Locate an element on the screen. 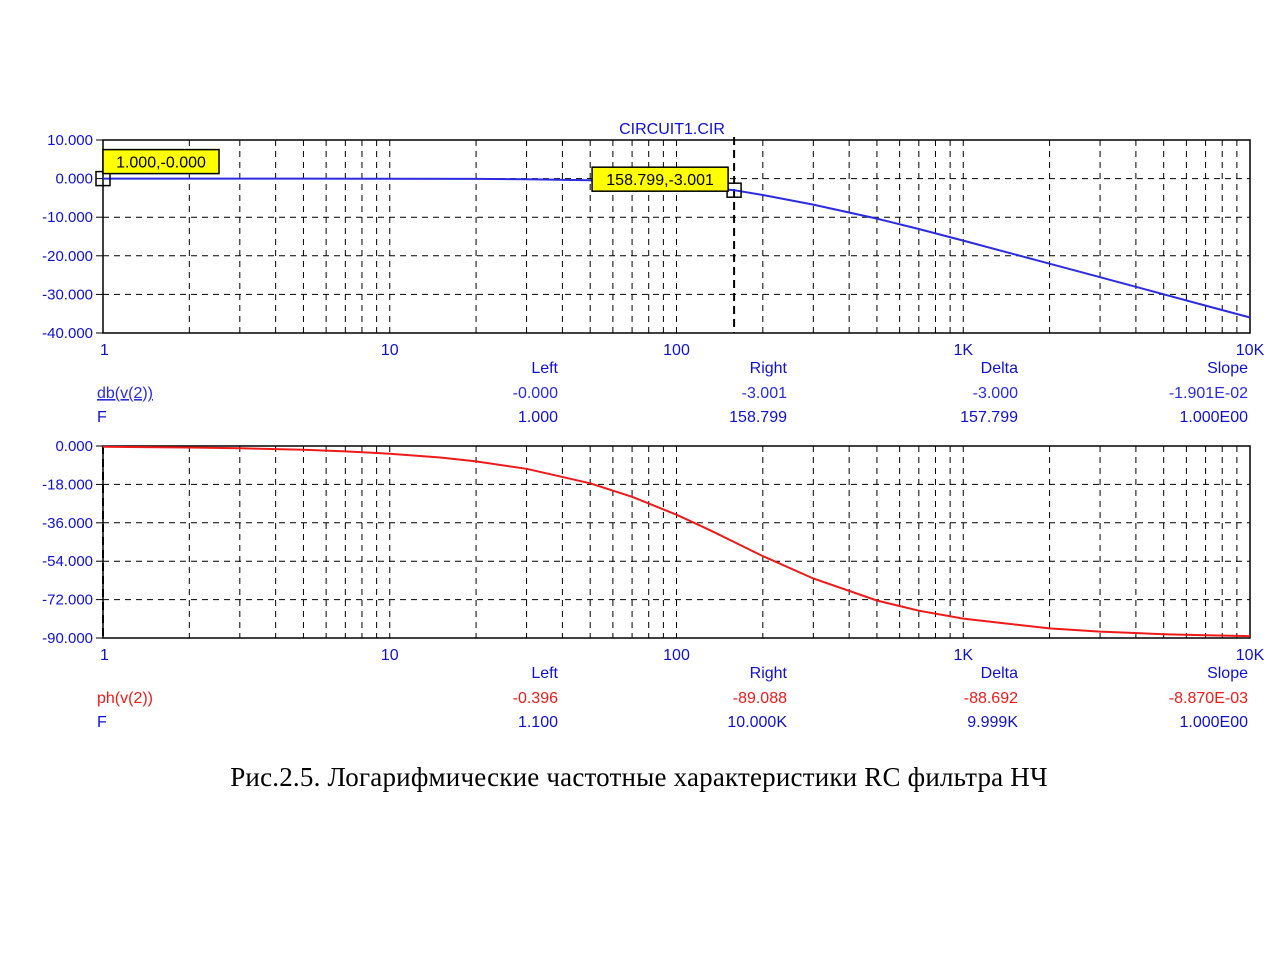 The height and width of the screenshot is (963, 1278). ph-table-cell: 10.000K is located at coordinates (757, 722).